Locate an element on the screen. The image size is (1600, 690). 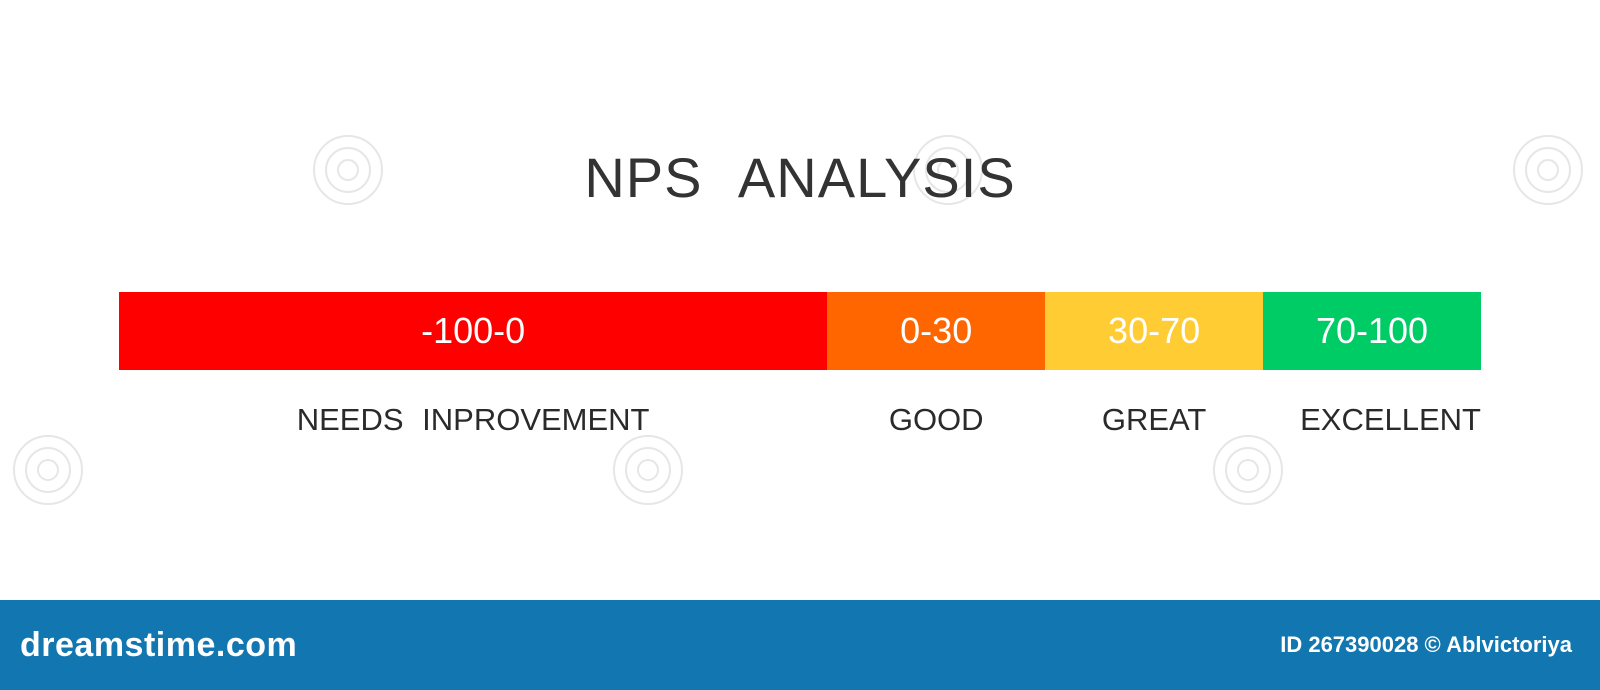
segment-range-great: 30-70 is located at coordinates (1154, 330).